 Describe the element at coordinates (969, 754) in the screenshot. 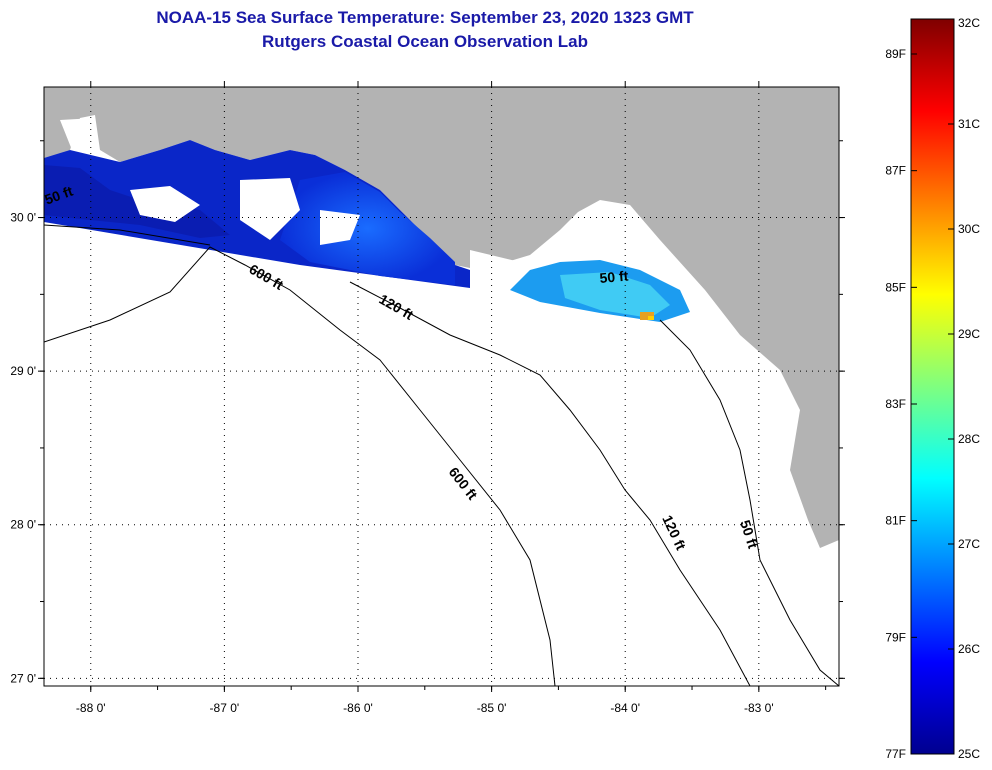

I see `colorbar-label-c: 25C` at that location.